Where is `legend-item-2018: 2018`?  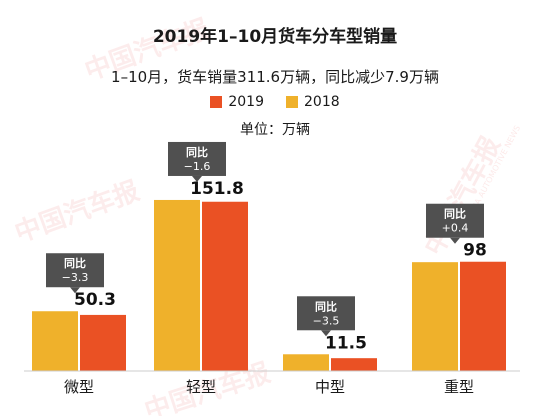 legend-item-2018: 2018 is located at coordinates (313, 102).